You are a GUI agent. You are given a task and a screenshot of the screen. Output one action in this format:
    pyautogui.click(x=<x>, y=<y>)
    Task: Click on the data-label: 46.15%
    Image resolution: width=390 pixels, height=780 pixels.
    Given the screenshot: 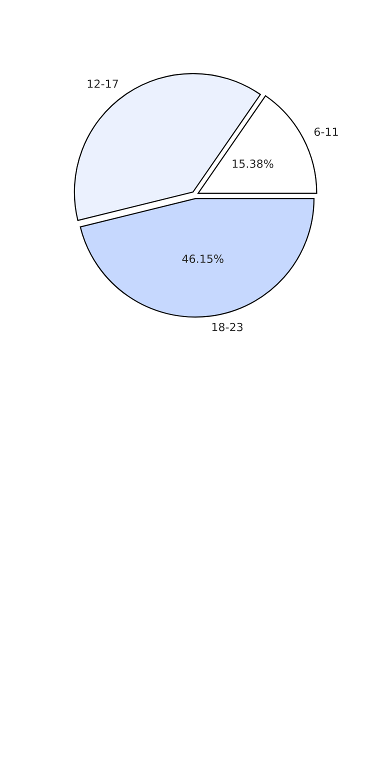 What is the action you would take?
    pyautogui.click(x=203, y=258)
    